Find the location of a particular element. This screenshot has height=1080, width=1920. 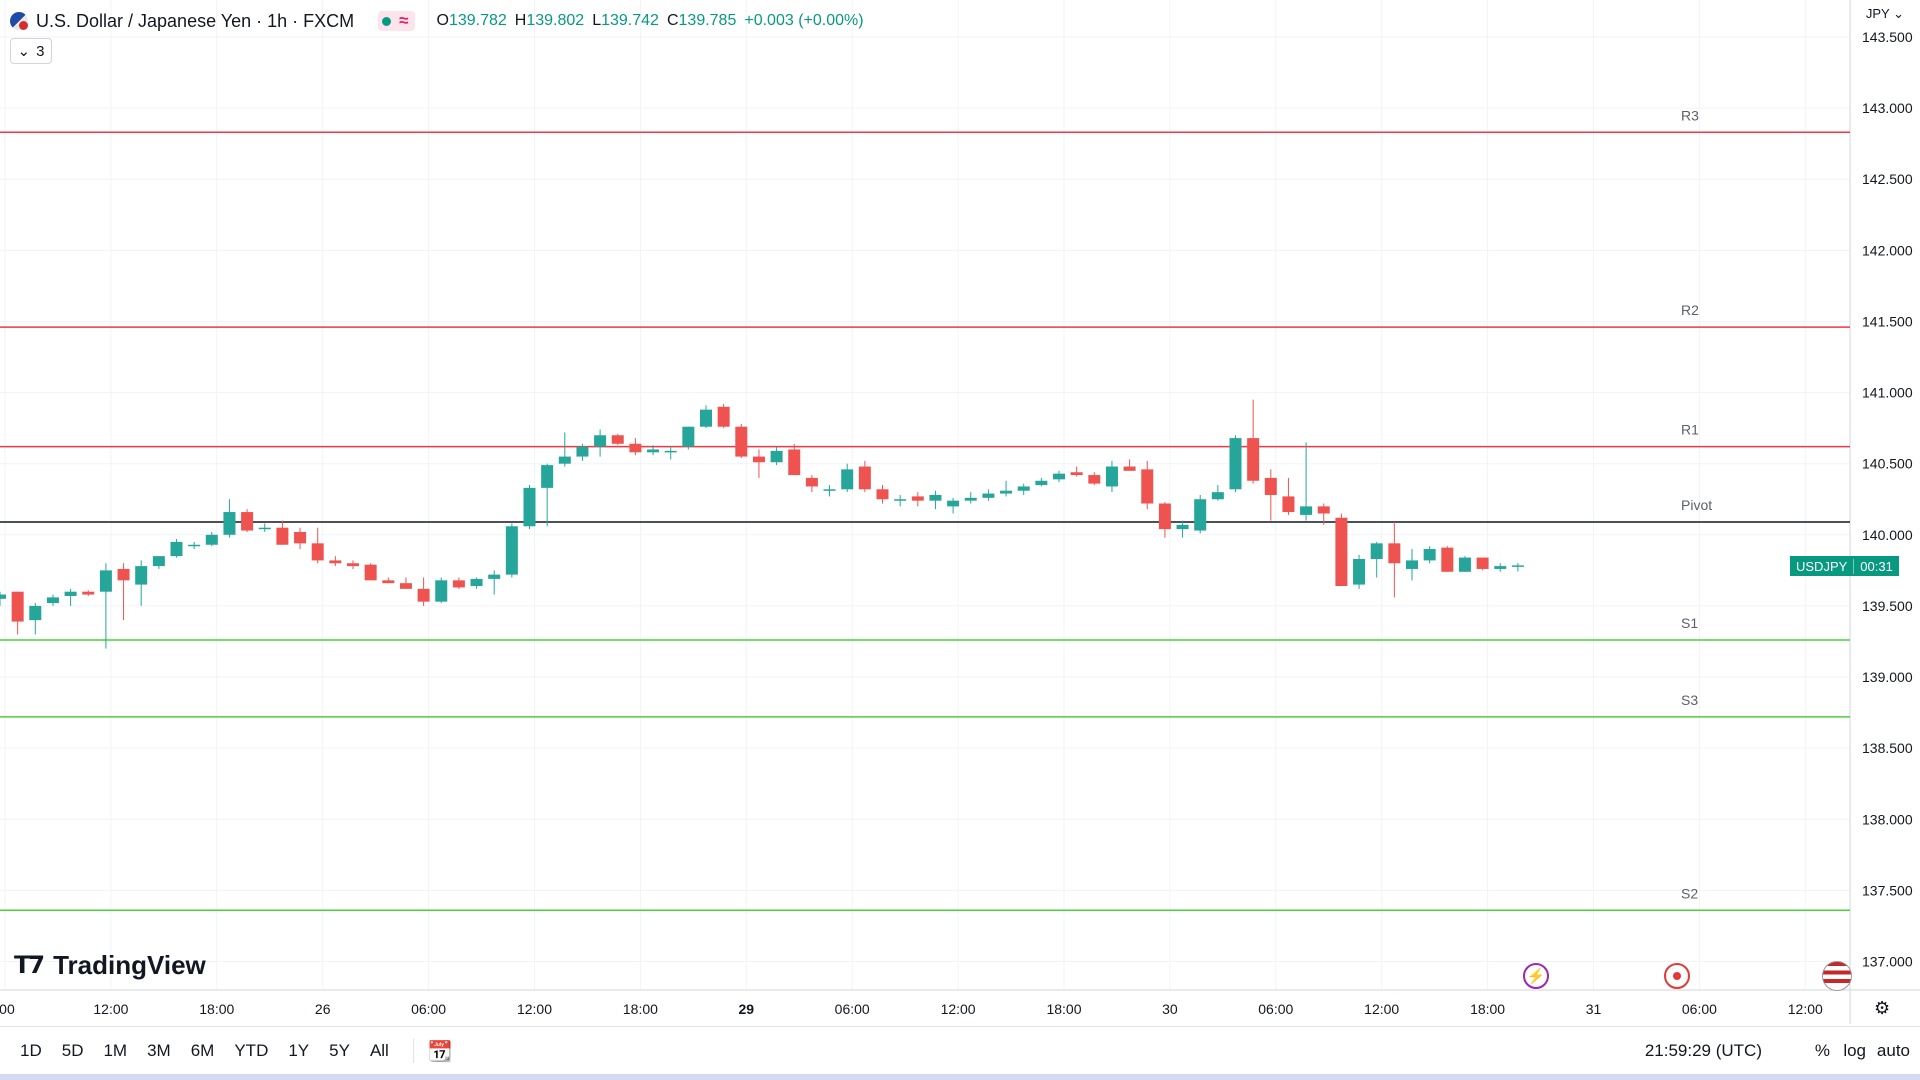

timeframe-button-ytd: YTD is located at coordinates (251, 1050).